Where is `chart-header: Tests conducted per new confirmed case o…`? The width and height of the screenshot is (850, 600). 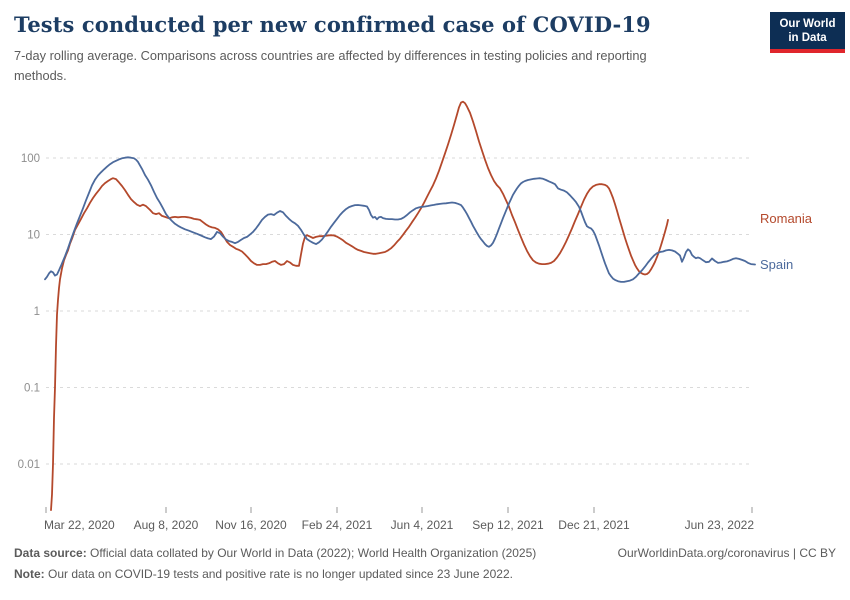 chart-header: Tests conducted per new confirmed case o… is located at coordinates (384, 49).